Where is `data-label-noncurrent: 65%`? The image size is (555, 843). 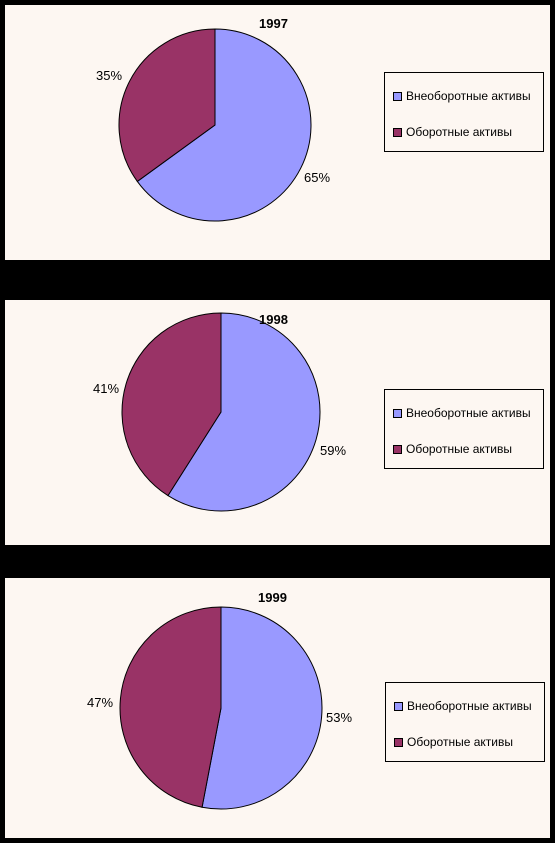 data-label-noncurrent: 65% is located at coordinates (317, 177).